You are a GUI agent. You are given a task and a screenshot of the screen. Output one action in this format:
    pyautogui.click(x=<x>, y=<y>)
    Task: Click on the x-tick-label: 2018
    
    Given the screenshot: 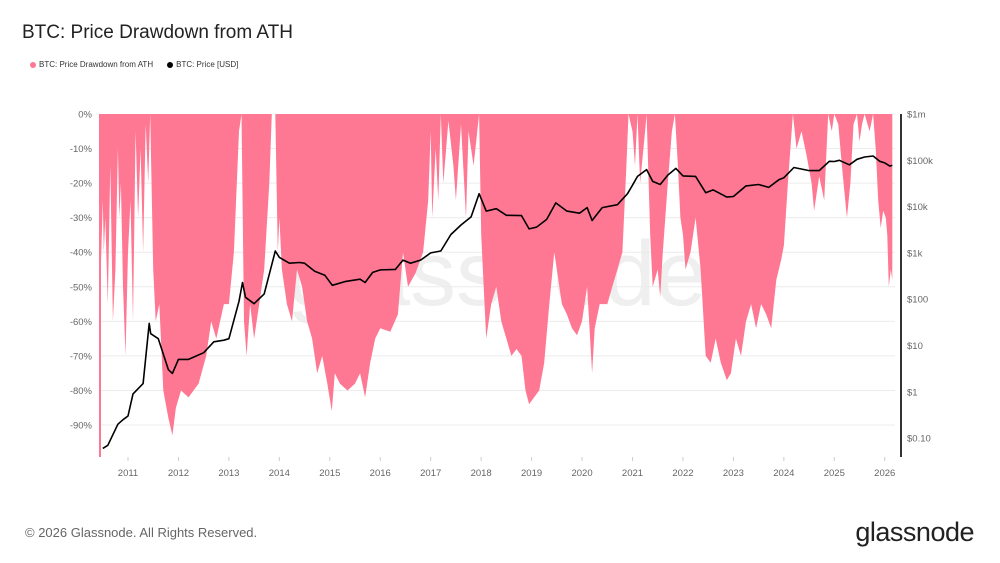 What is the action you would take?
    pyautogui.click(x=481, y=473)
    